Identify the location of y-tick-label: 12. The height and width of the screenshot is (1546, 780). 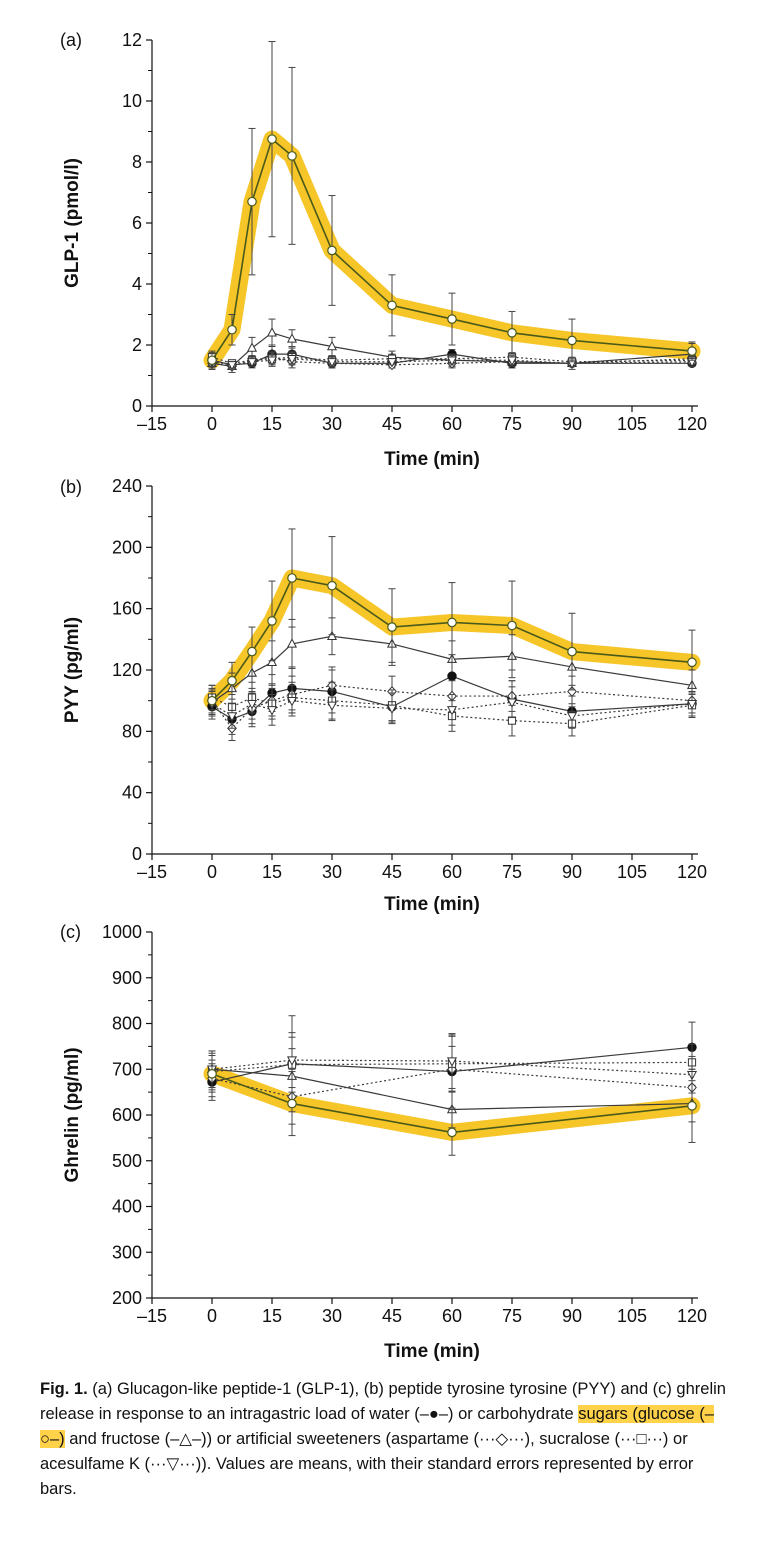
(132, 40).